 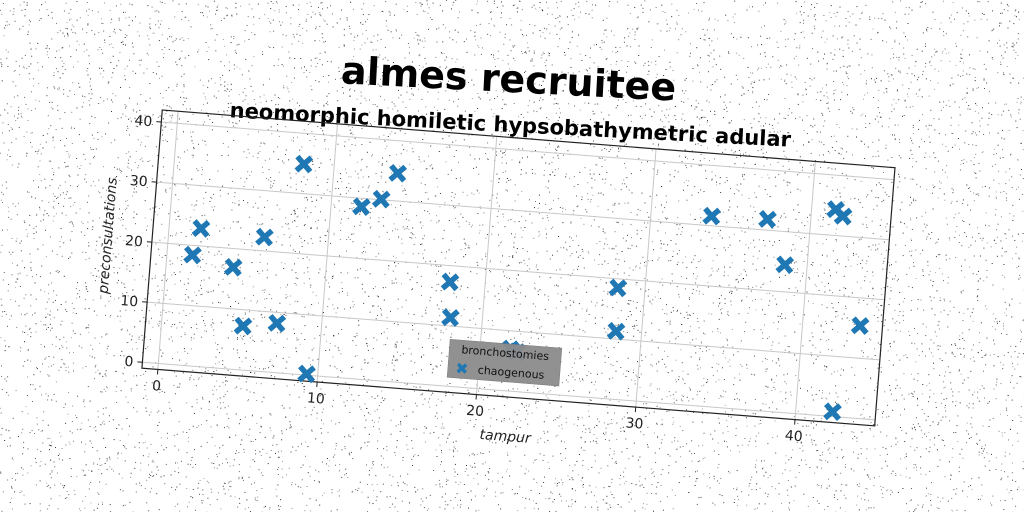 What do you see at coordinates (138, 181) in the screenshot?
I see `y-tick-label: 30` at bounding box center [138, 181].